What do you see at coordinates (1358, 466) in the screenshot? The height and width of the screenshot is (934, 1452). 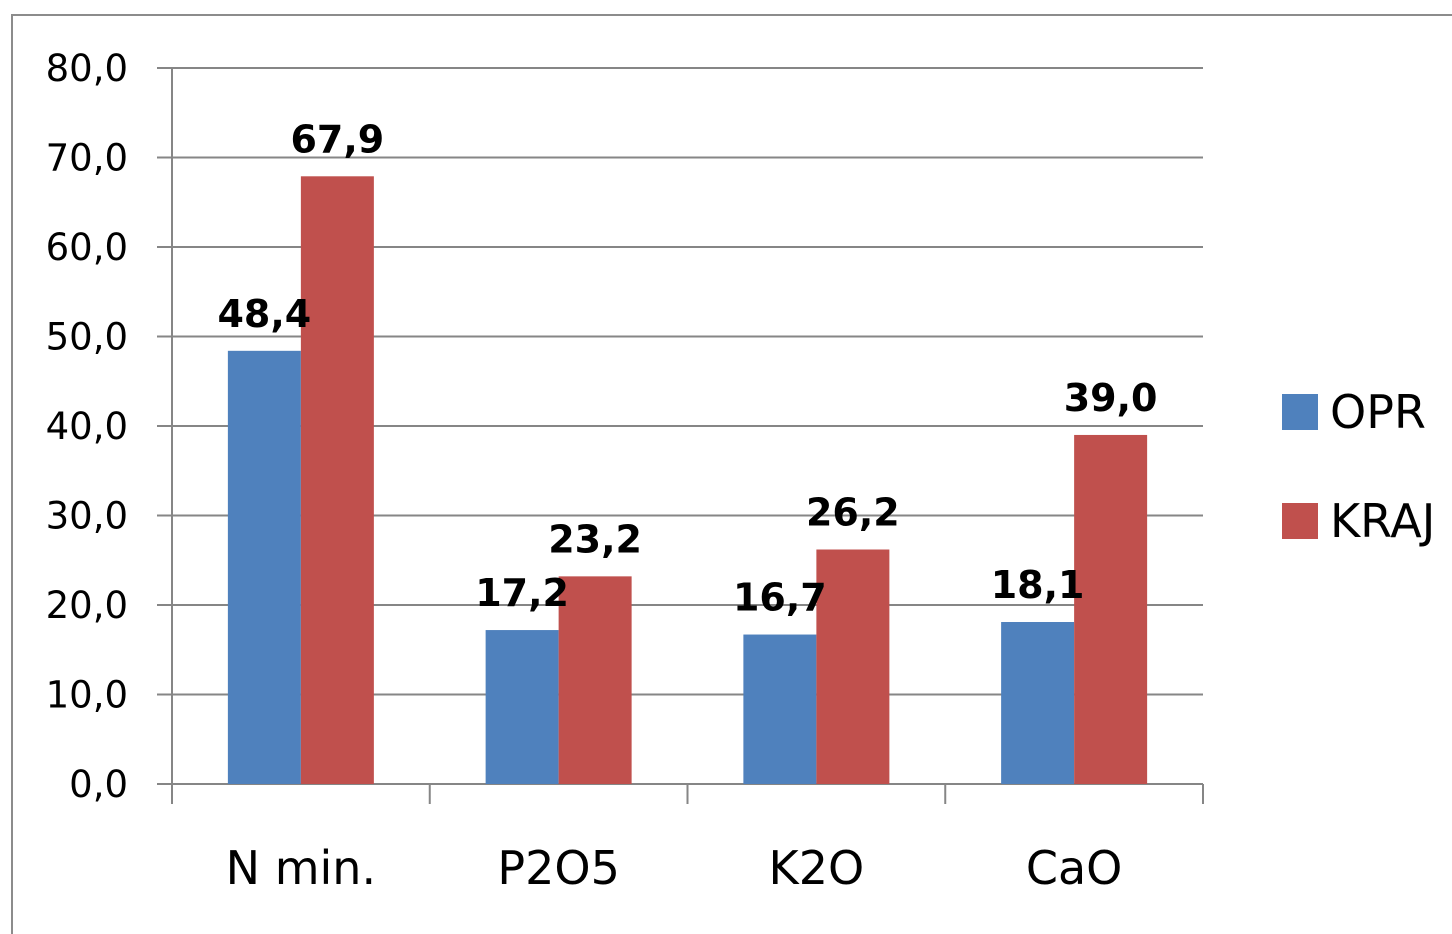 I see `legend: OPR KRAJ` at bounding box center [1358, 466].